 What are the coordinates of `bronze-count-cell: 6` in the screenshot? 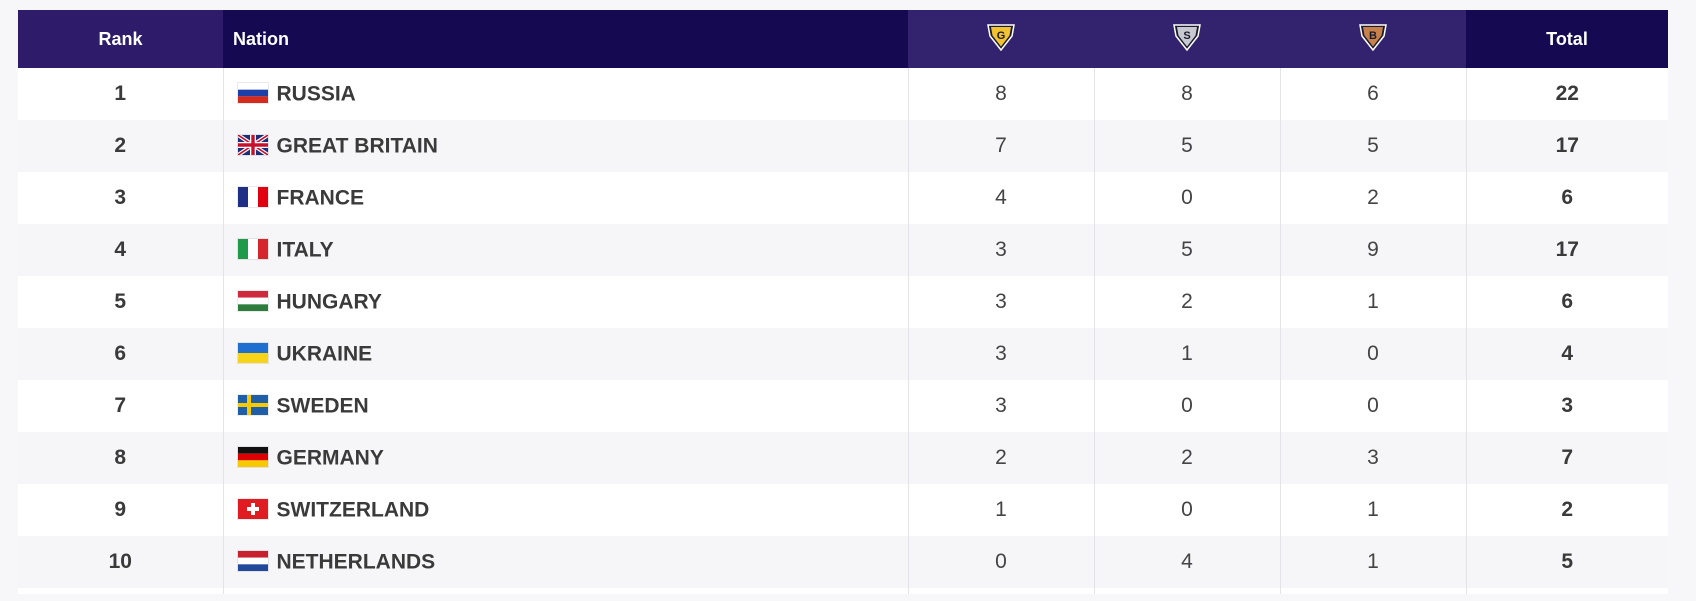 It's located at (1373, 94).